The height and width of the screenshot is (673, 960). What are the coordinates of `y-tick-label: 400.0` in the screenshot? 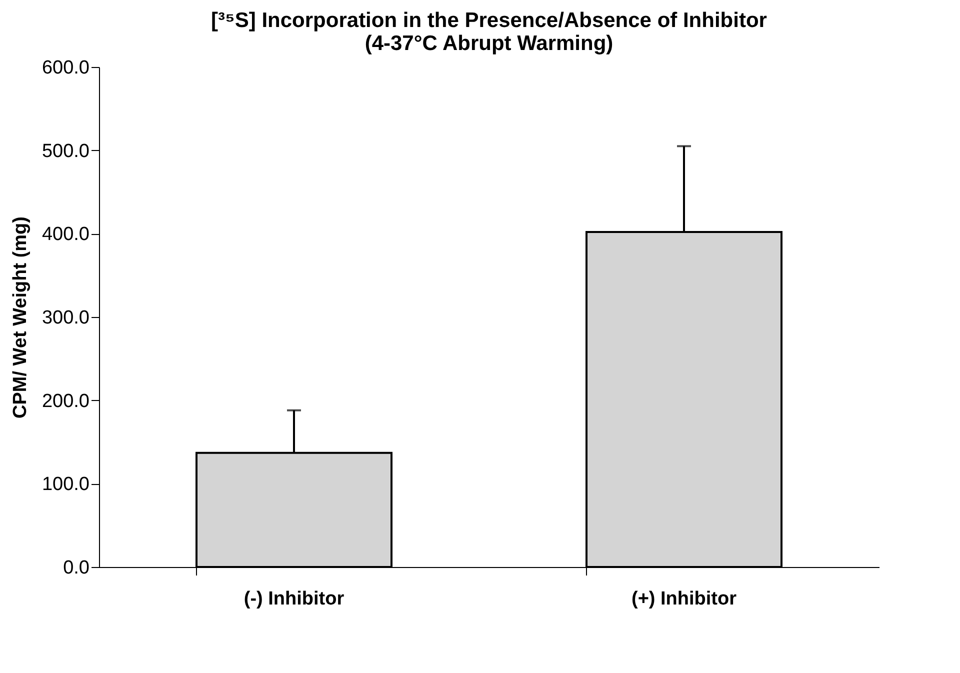 It's located at (66, 235).